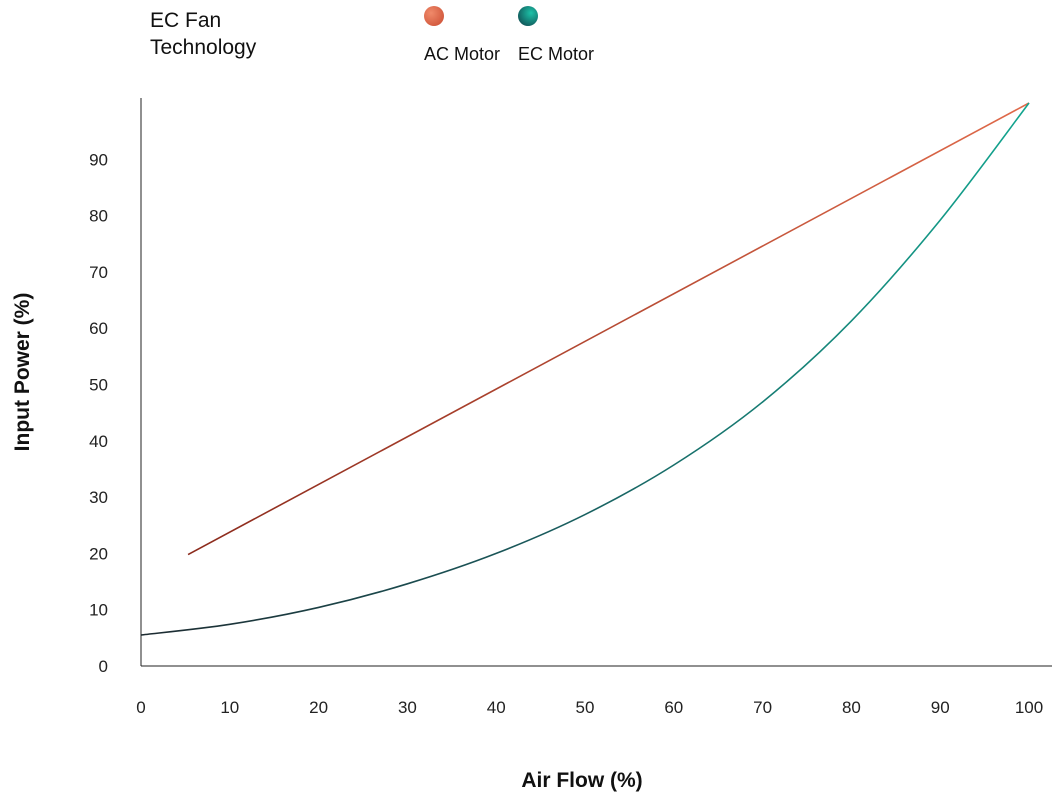  What do you see at coordinates (1029, 707) in the screenshot?
I see `x-tick-label: 100` at bounding box center [1029, 707].